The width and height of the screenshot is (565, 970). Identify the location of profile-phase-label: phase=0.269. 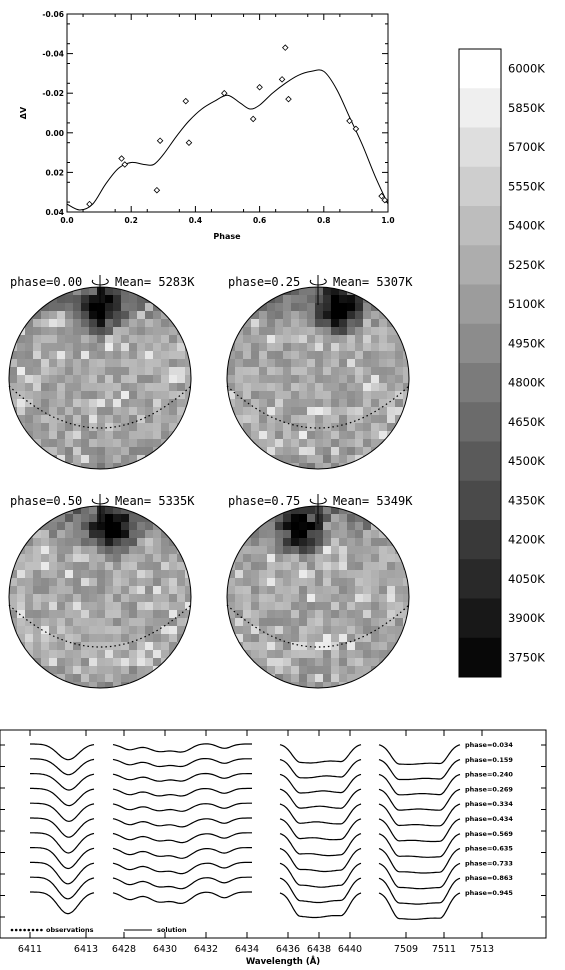
(489, 789).